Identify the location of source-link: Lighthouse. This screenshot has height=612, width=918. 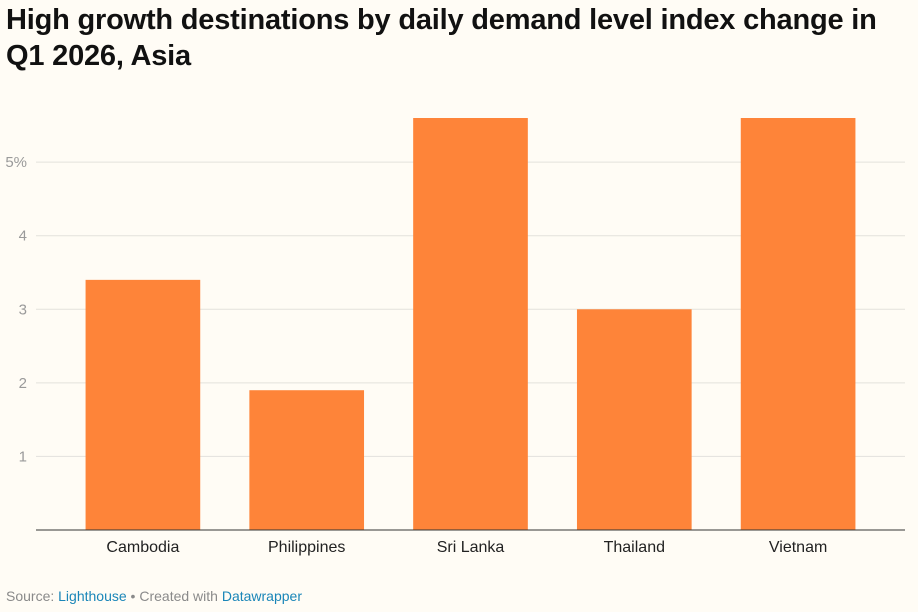
(92, 596).